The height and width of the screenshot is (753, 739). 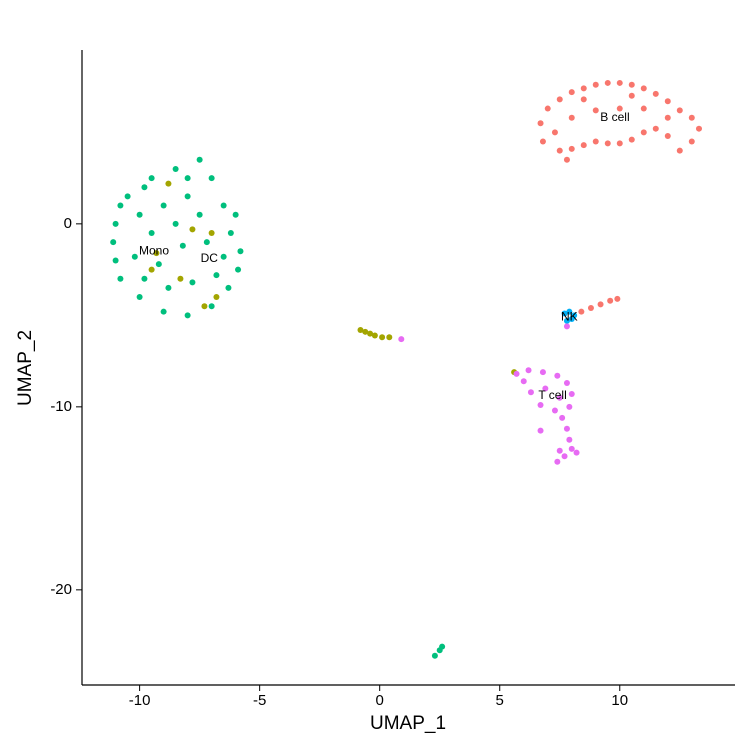 I want to click on x-tick-label: 0, so click(x=380, y=700).